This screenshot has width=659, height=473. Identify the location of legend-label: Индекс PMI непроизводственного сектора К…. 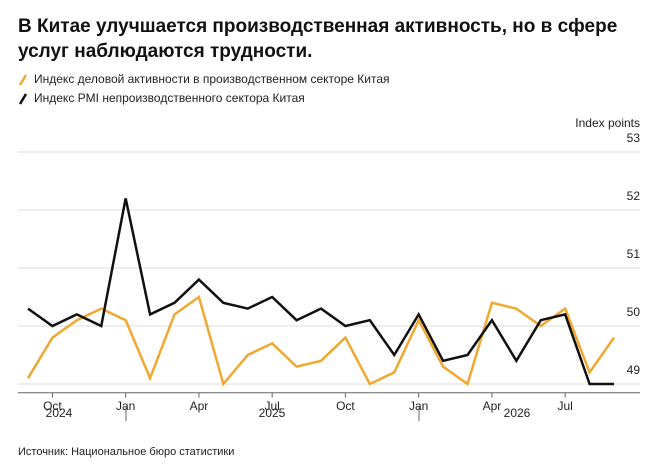
(169, 98).